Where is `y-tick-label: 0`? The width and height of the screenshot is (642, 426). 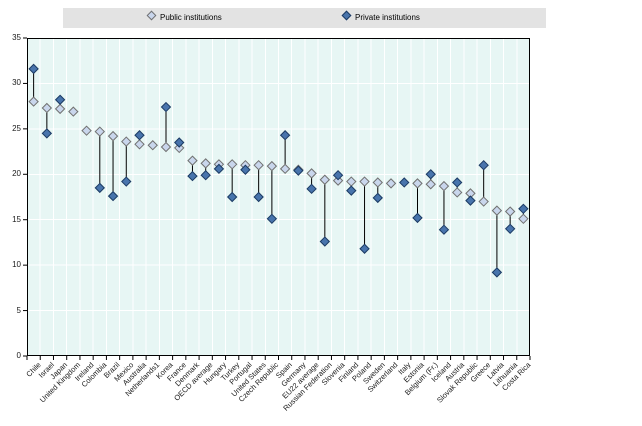
y-tick-label: 0 is located at coordinates (18, 355).